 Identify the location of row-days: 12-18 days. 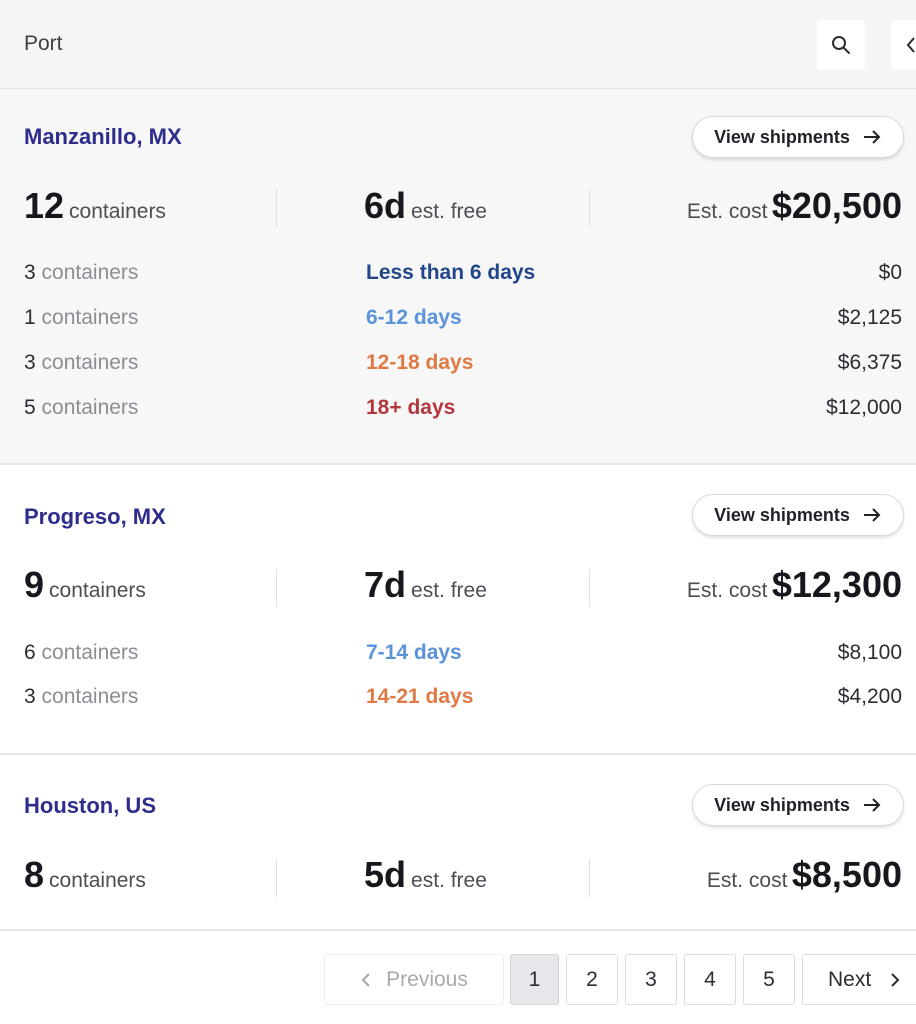
(420, 362).